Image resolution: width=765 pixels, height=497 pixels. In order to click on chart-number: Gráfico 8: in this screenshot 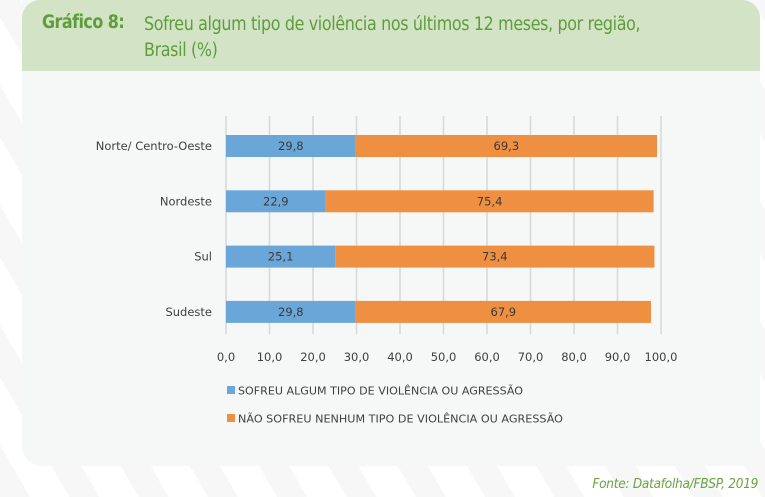, I will do `click(83, 22)`.